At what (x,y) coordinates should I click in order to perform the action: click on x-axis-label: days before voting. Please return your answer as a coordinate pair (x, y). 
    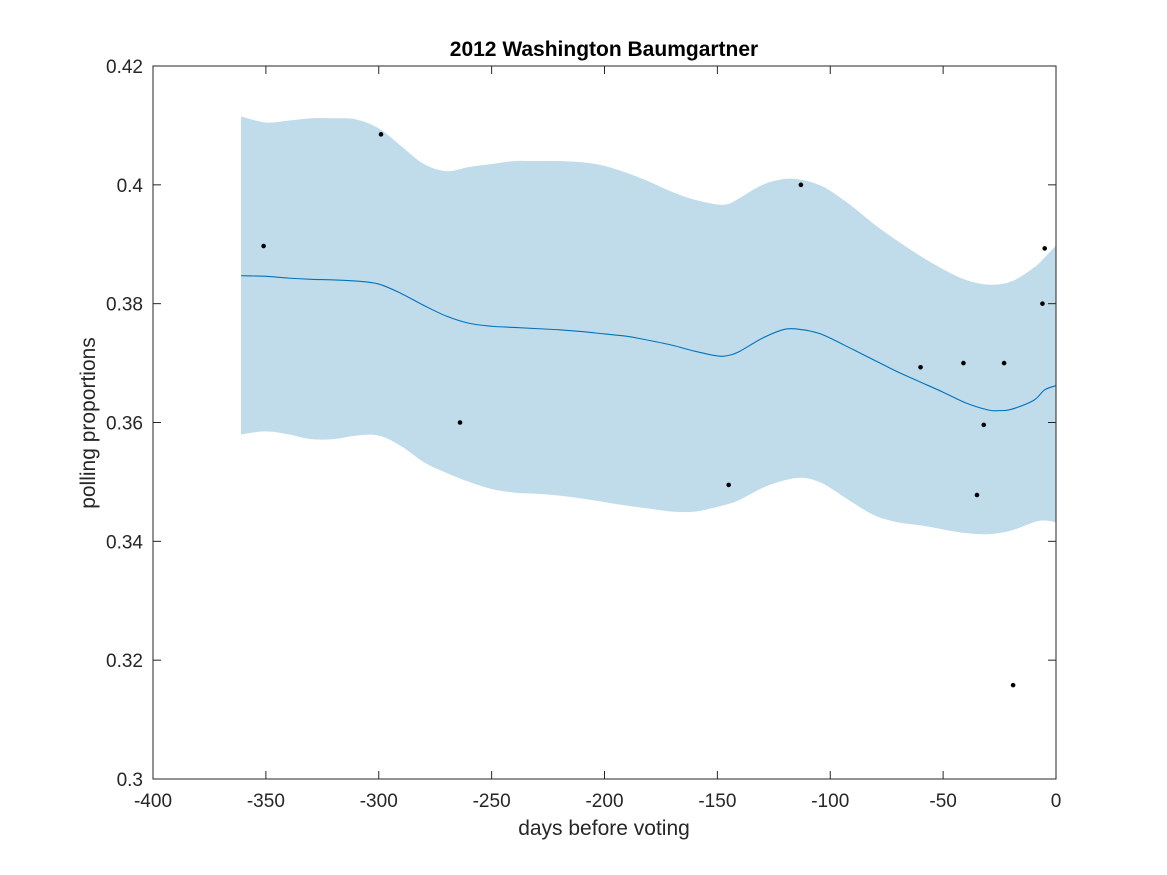
    Looking at the image, I should click on (604, 828).